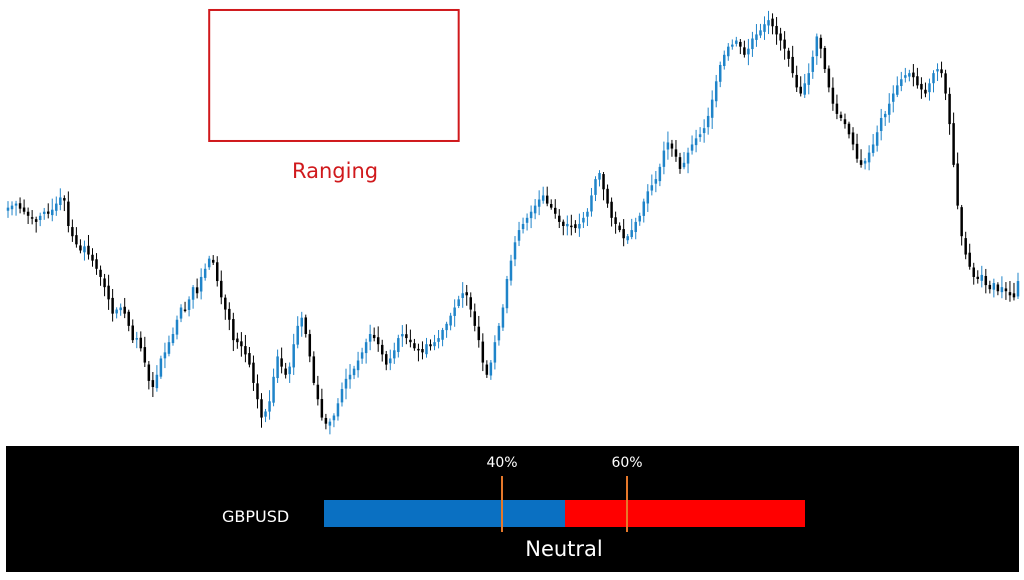 This screenshot has width=1024, height=580. I want to click on ranging-box, so click(334, 75).